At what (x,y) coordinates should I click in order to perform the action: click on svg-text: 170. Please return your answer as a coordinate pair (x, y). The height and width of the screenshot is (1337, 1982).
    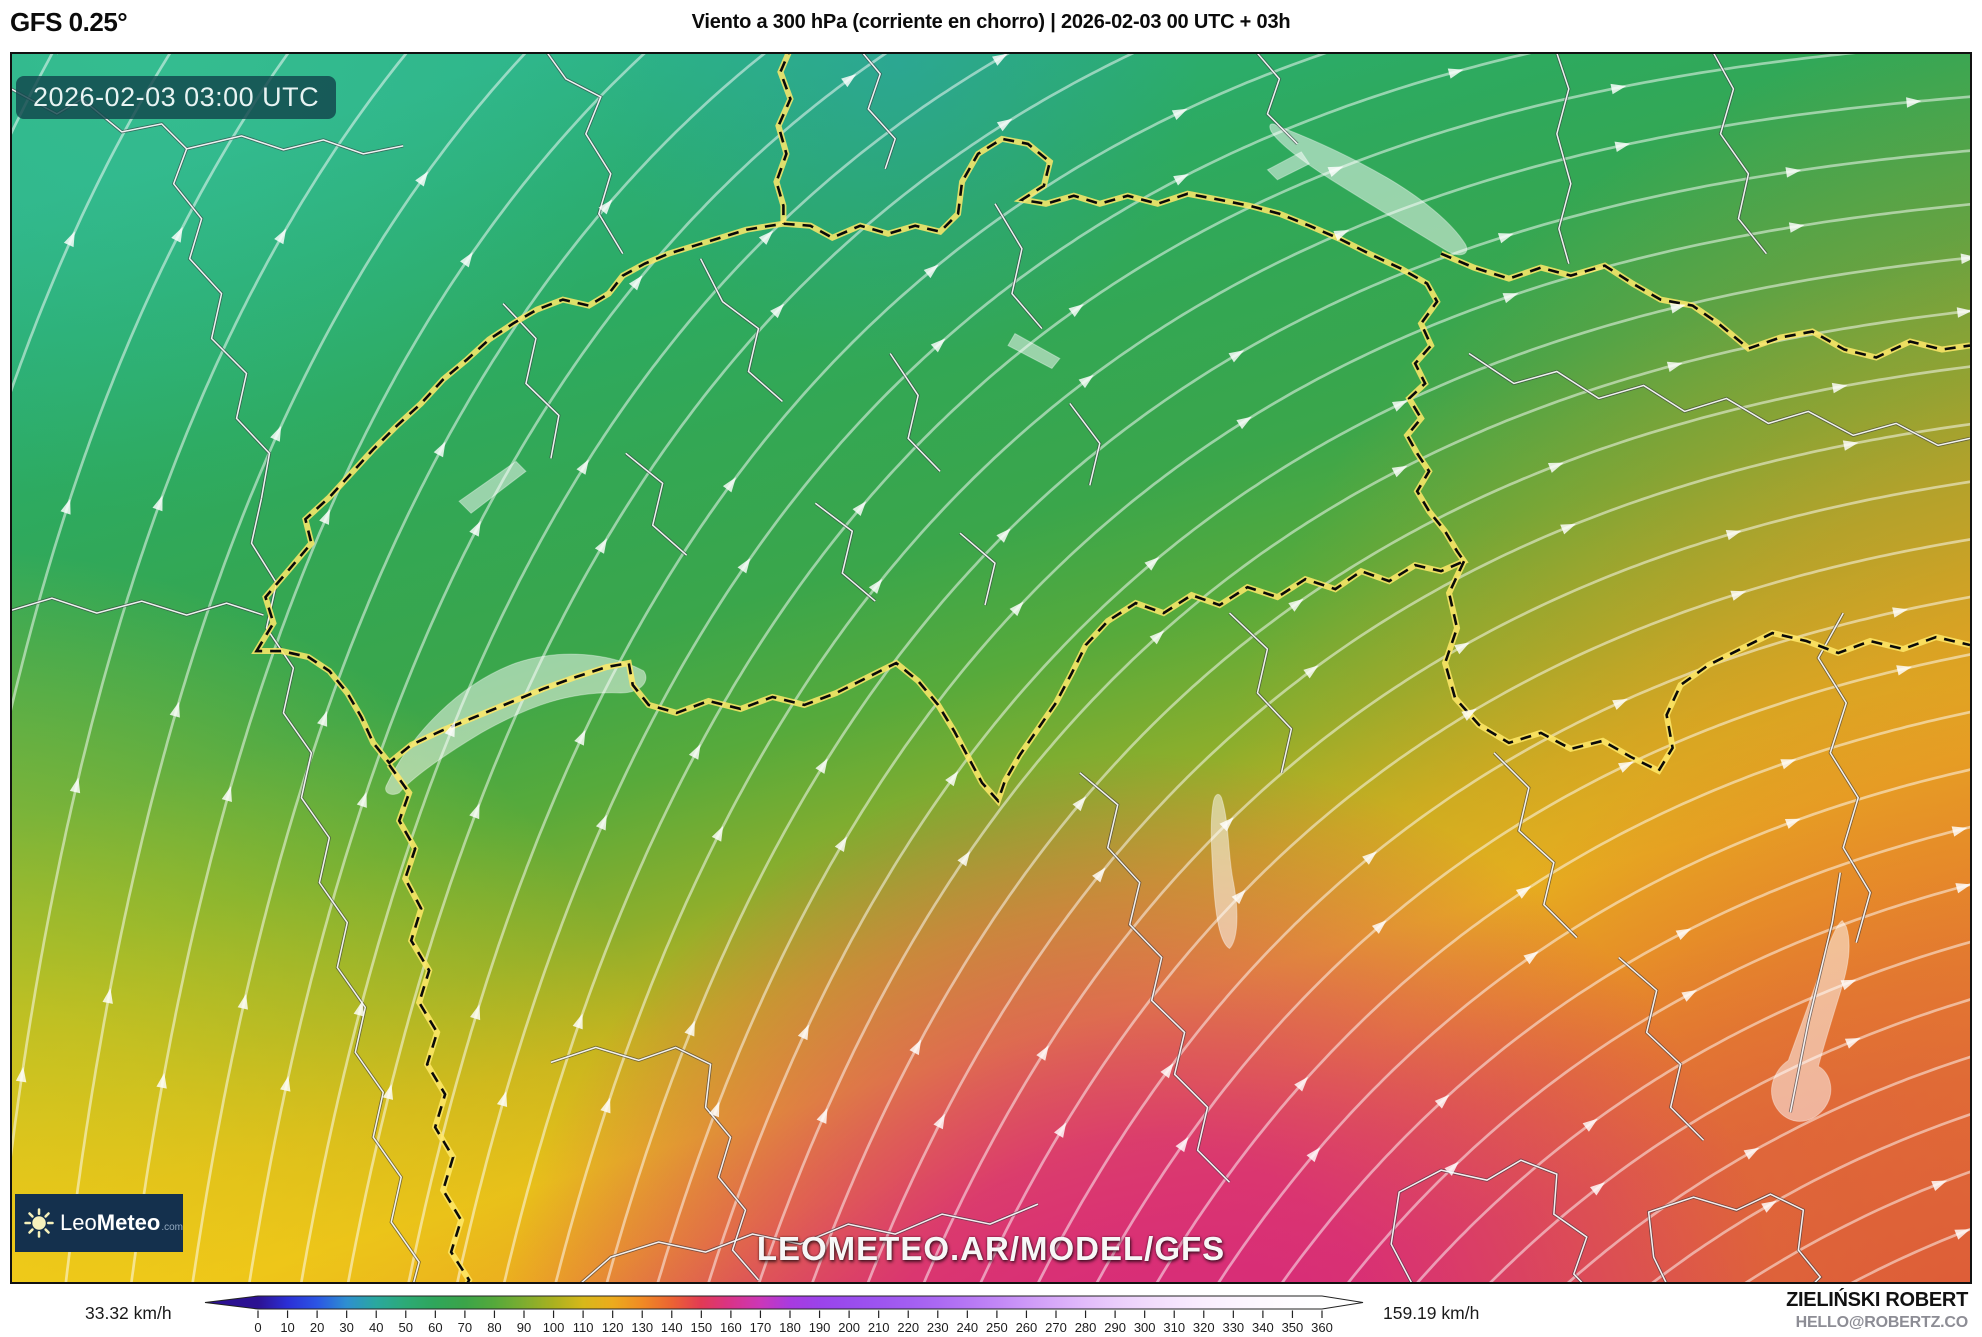
    Looking at the image, I should click on (761, 1327).